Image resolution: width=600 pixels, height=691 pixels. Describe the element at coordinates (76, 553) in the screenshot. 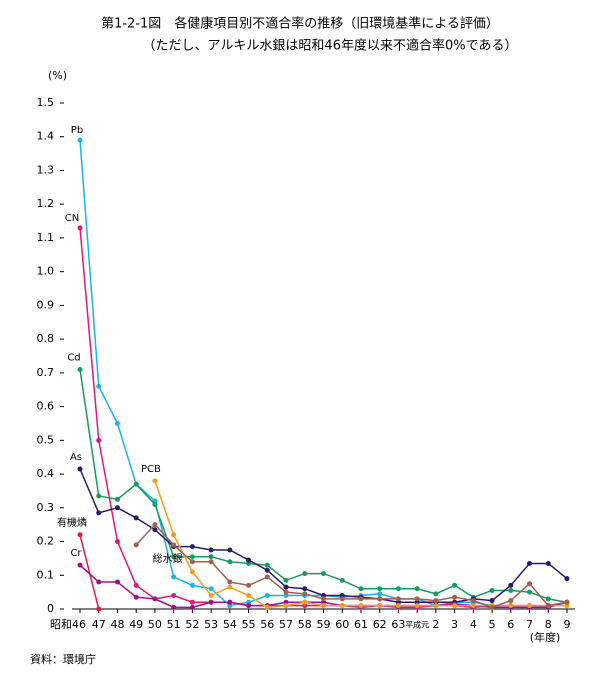

I see `series-label: Cr` at that location.